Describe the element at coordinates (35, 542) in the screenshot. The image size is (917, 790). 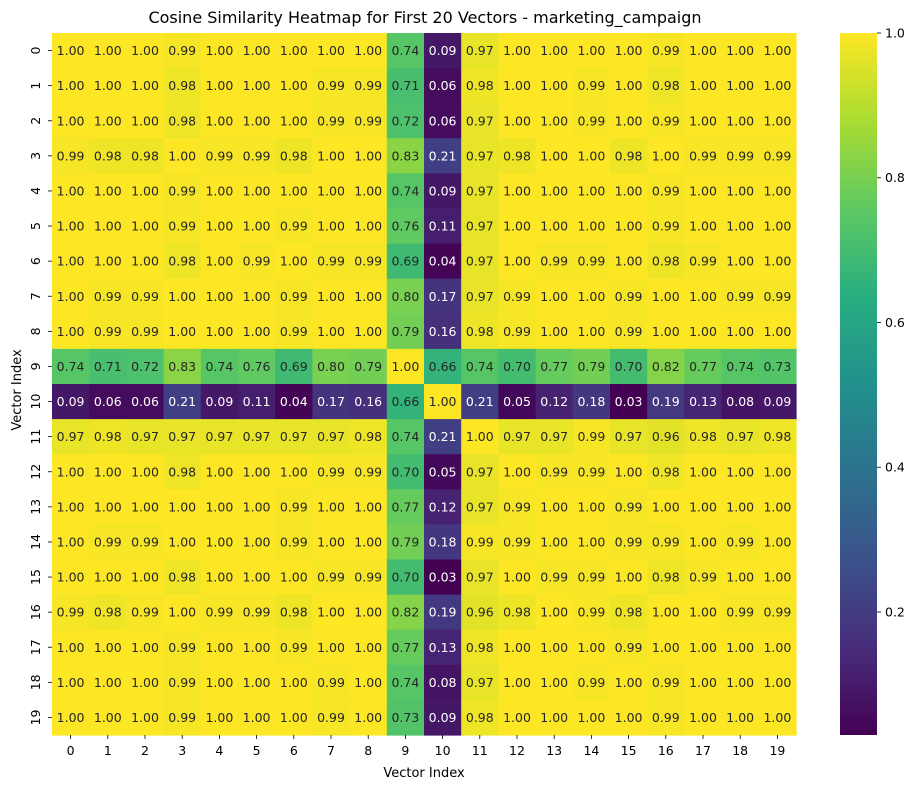
I see `y-tick-label: 14` at that location.